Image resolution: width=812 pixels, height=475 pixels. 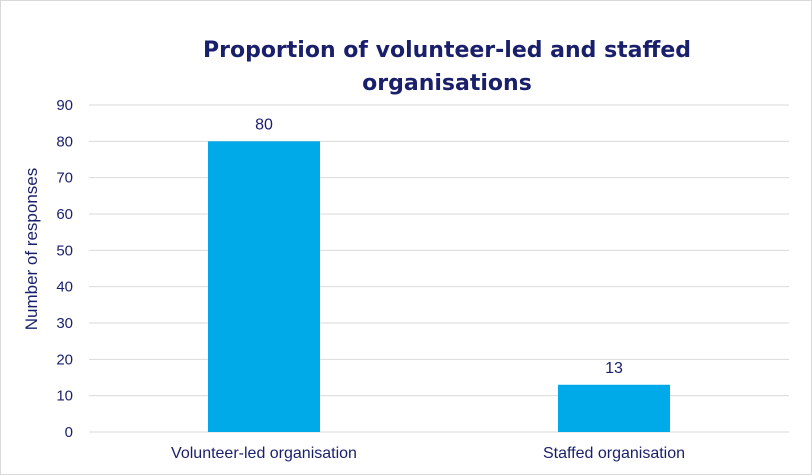 What do you see at coordinates (64, 178) in the screenshot?
I see `y-tick-label-70: 70` at bounding box center [64, 178].